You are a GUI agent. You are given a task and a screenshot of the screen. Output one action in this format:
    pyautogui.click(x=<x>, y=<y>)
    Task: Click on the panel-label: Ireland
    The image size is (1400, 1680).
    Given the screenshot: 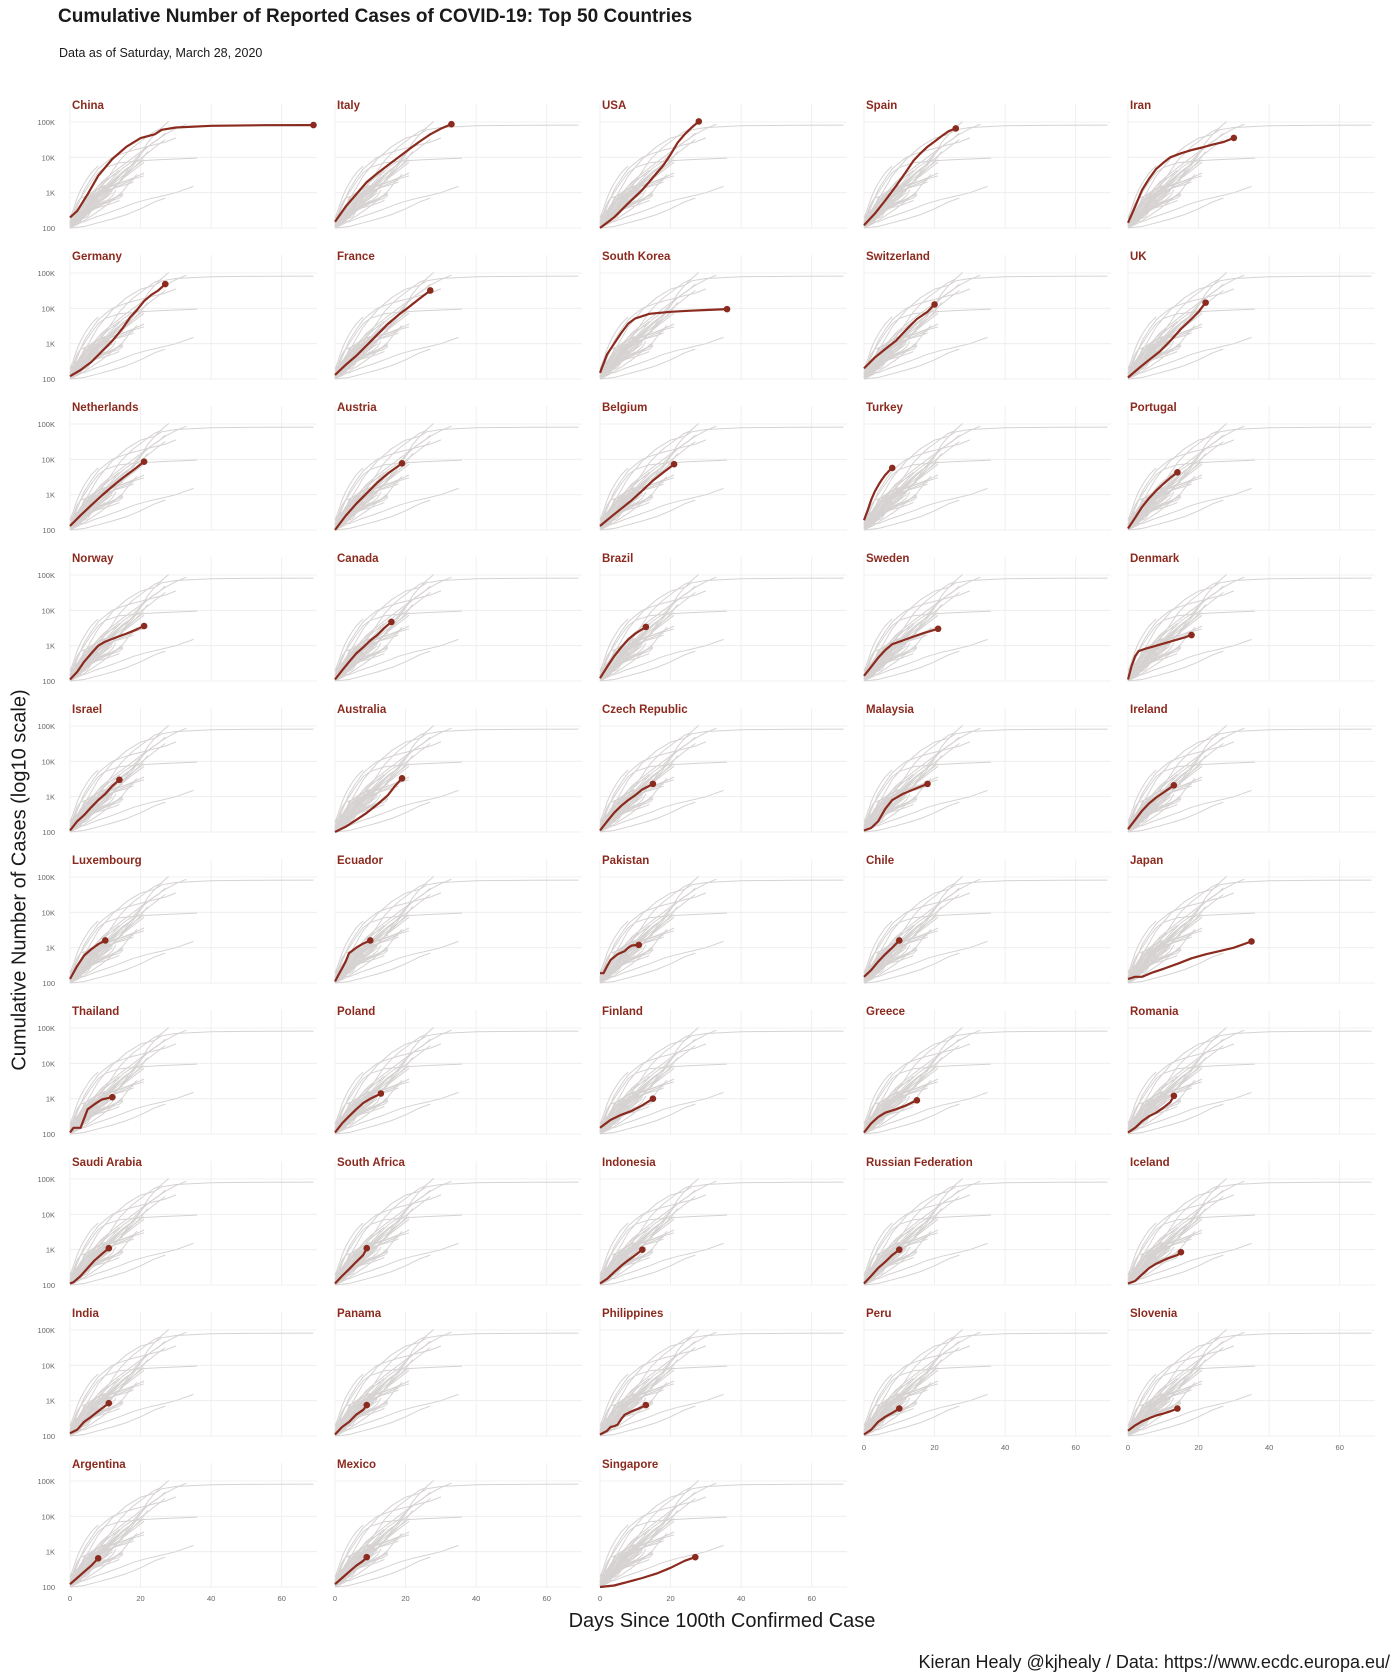 What is the action you would take?
    pyautogui.click(x=1149, y=710)
    